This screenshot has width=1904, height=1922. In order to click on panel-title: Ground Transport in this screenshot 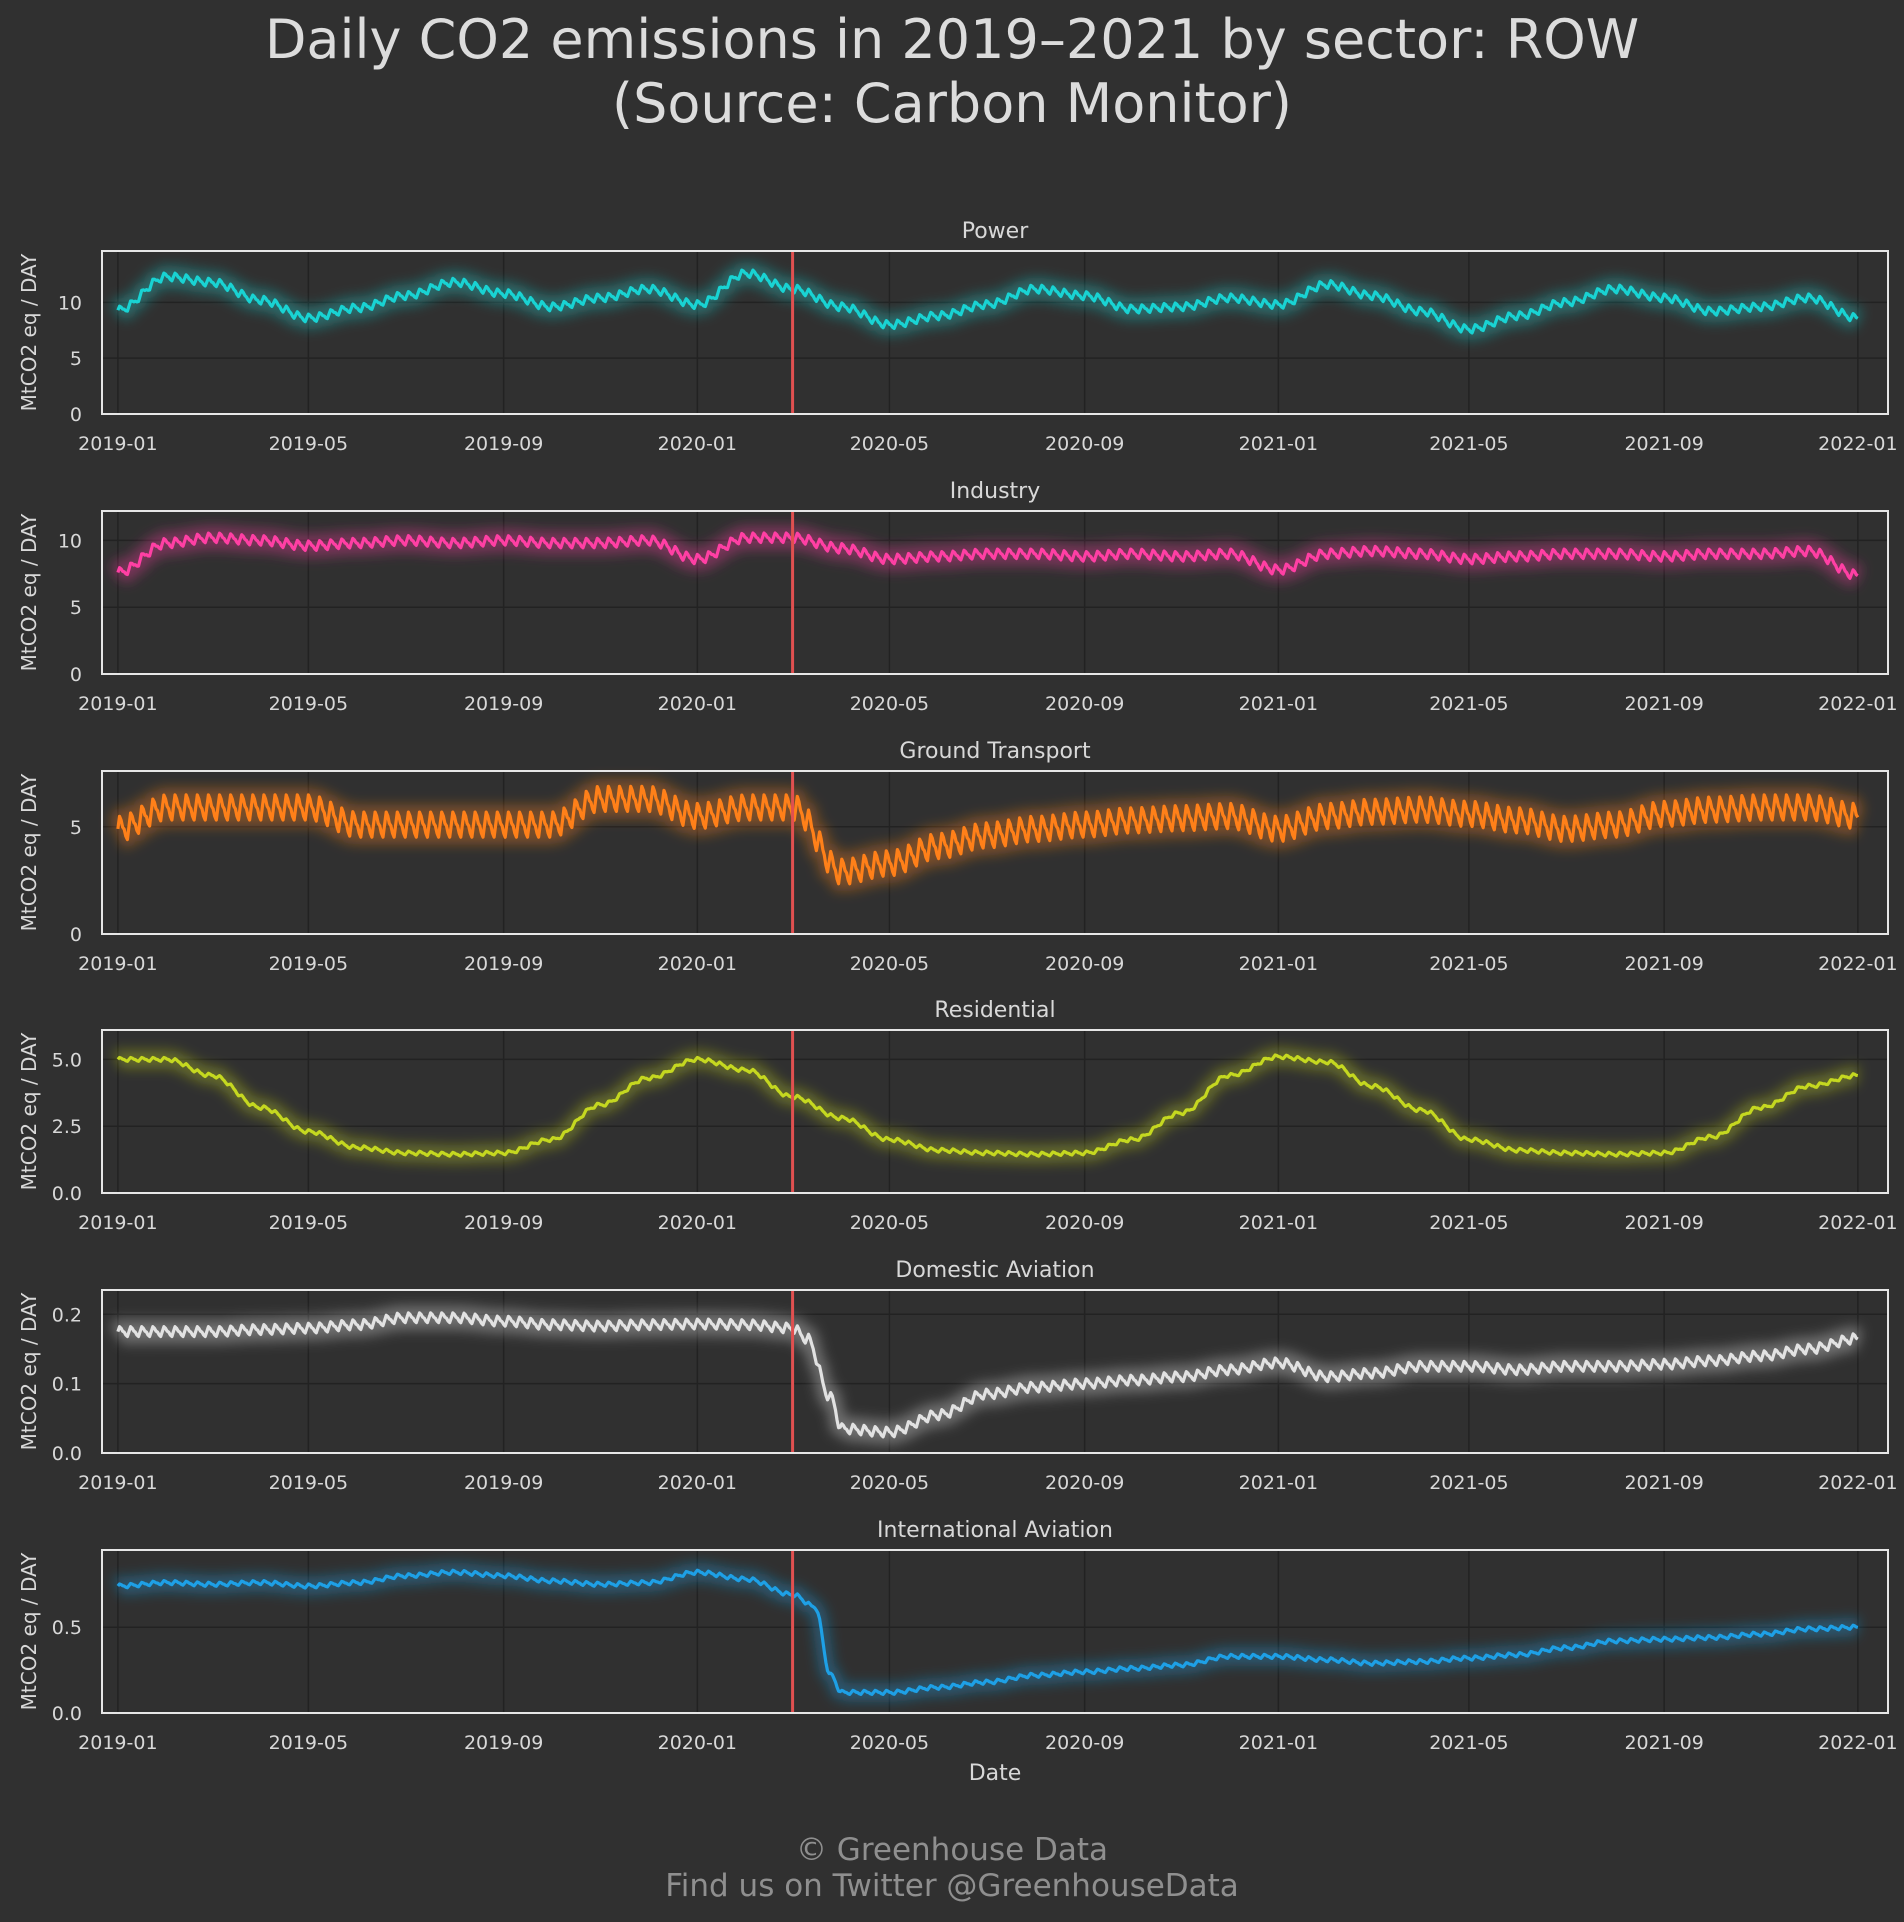, I will do `click(995, 751)`.